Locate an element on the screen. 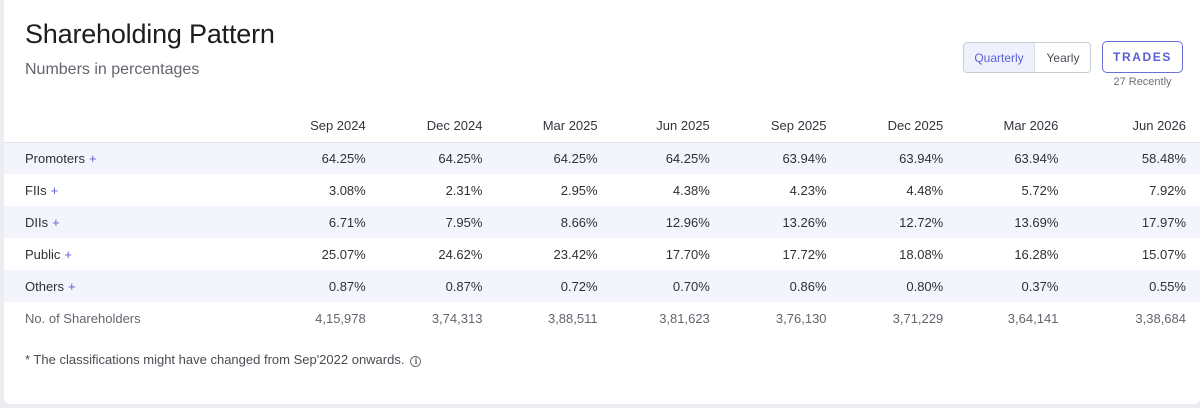  column-header: Jun 2025 is located at coordinates (653, 126).